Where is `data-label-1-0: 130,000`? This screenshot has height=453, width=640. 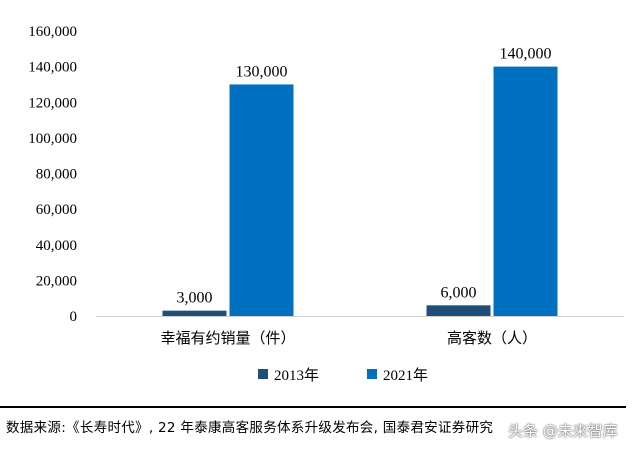 data-label-1-0: 130,000 is located at coordinates (262, 71).